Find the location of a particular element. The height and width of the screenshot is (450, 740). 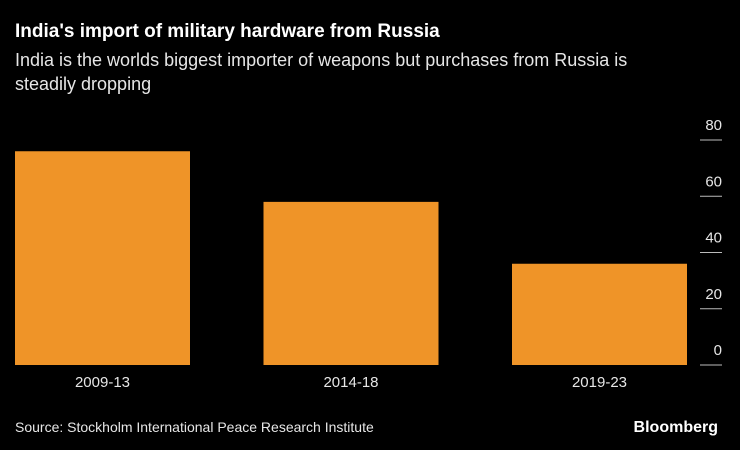

y-tick-label: 60 is located at coordinates (713, 181).